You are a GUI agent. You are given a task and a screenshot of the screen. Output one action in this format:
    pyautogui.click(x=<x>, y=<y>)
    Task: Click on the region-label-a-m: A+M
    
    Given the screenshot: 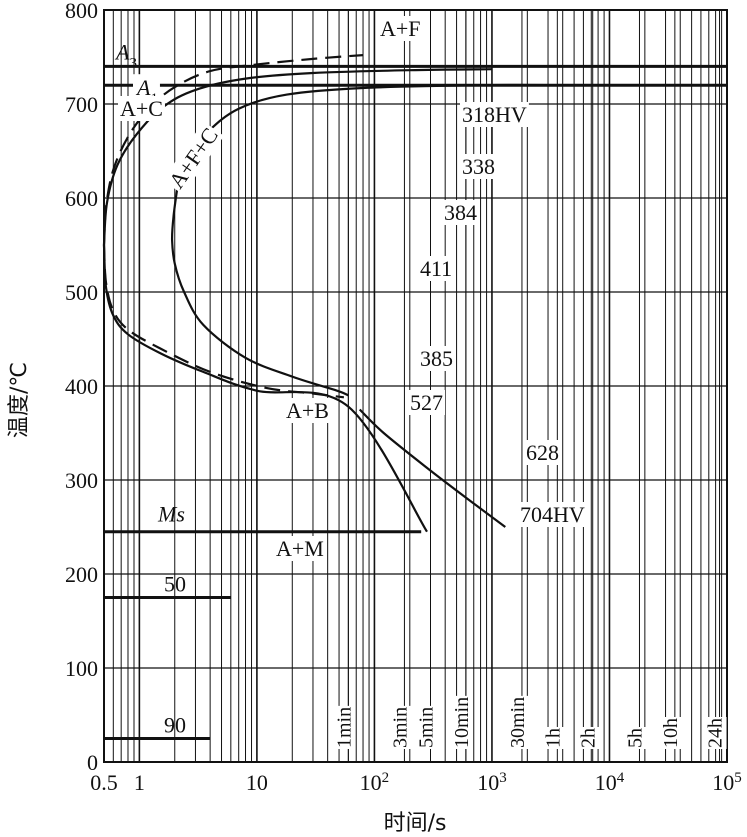 What is the action you would take?
    pyautogui.click(x=300, y=548)
    